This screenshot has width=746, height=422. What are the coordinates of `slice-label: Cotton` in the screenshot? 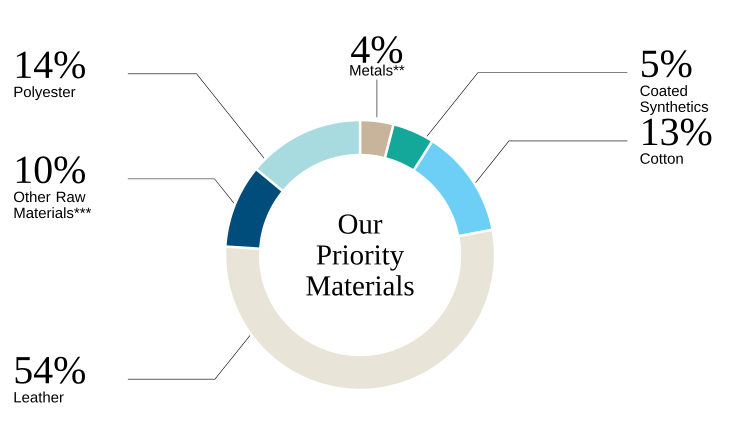 It's located at (661, 158).